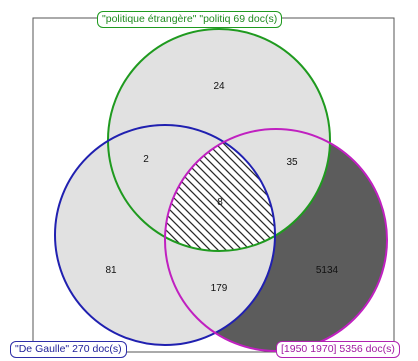  What do you see at coordinates (190, 19) in the screenshot?
I see `set-a-label: "politique étrangère" "politiq 69 doc(s)` at bounding box center [190, 19].